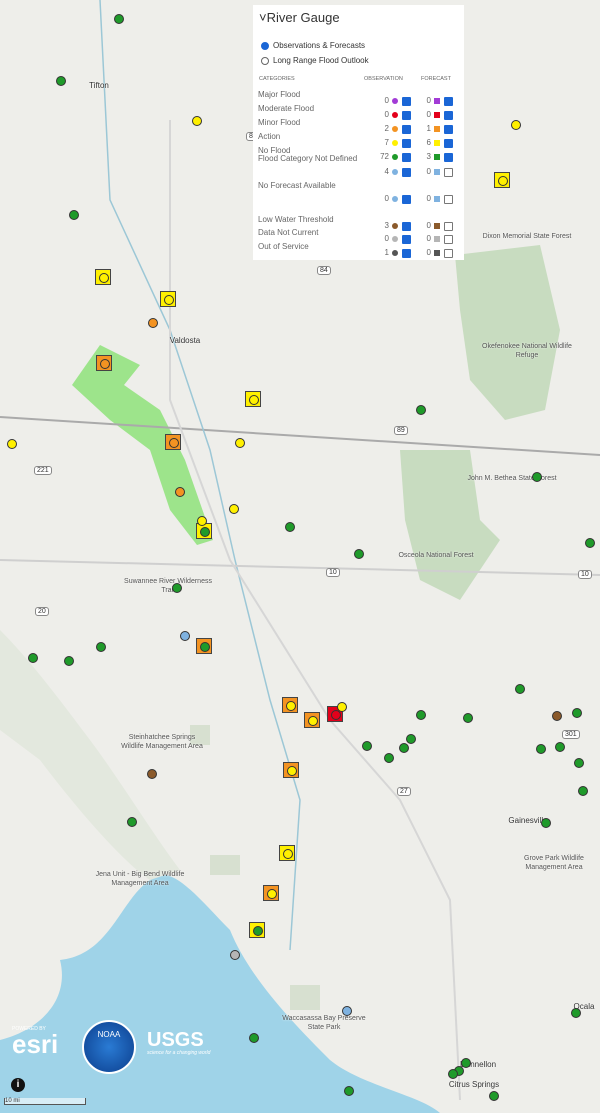  Describe the element at coordinates (274, 150) in the screenshot. I see `category-label: No Flood` at that location.